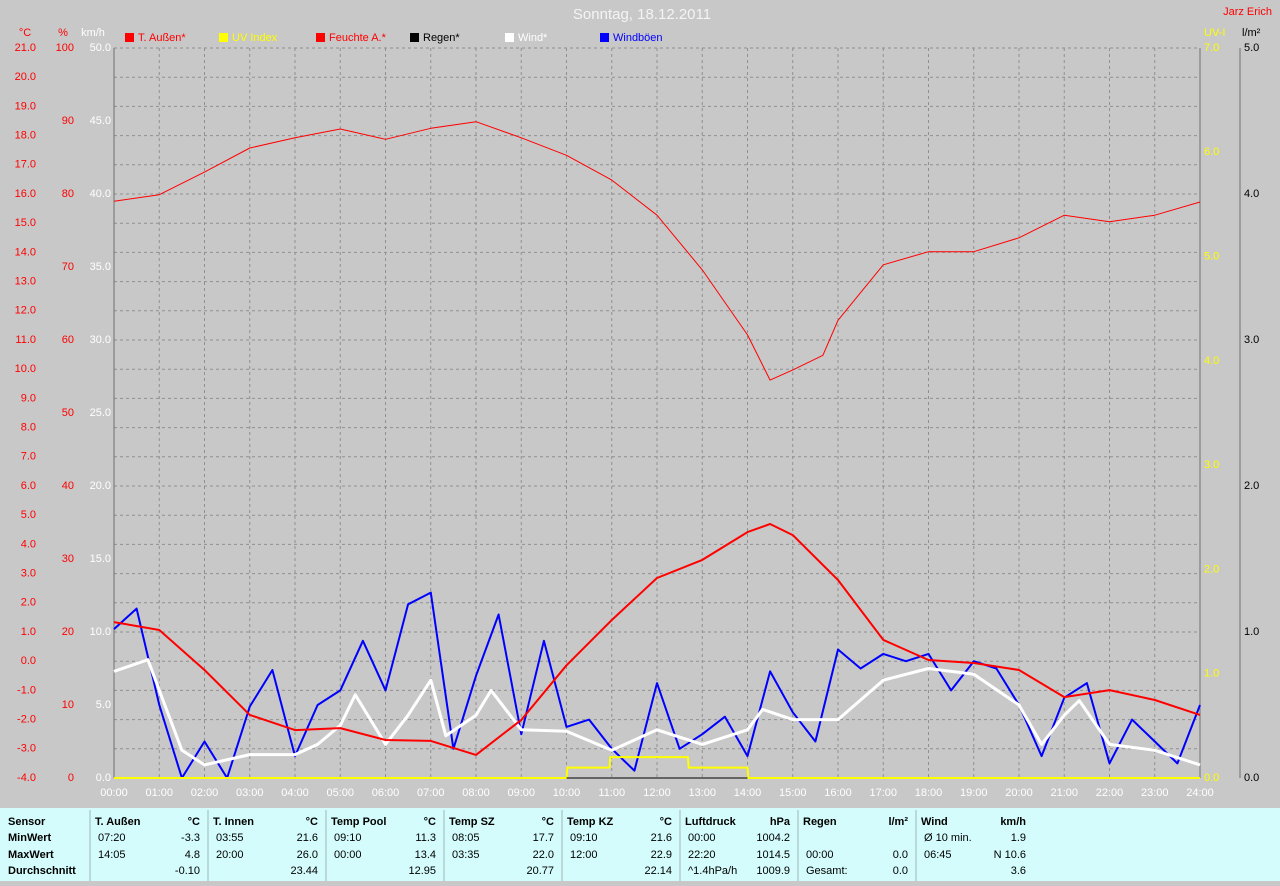  Describe the element at coordinates (425, 855) in the screenshot. I see `value-cell: 13.4` at that location.